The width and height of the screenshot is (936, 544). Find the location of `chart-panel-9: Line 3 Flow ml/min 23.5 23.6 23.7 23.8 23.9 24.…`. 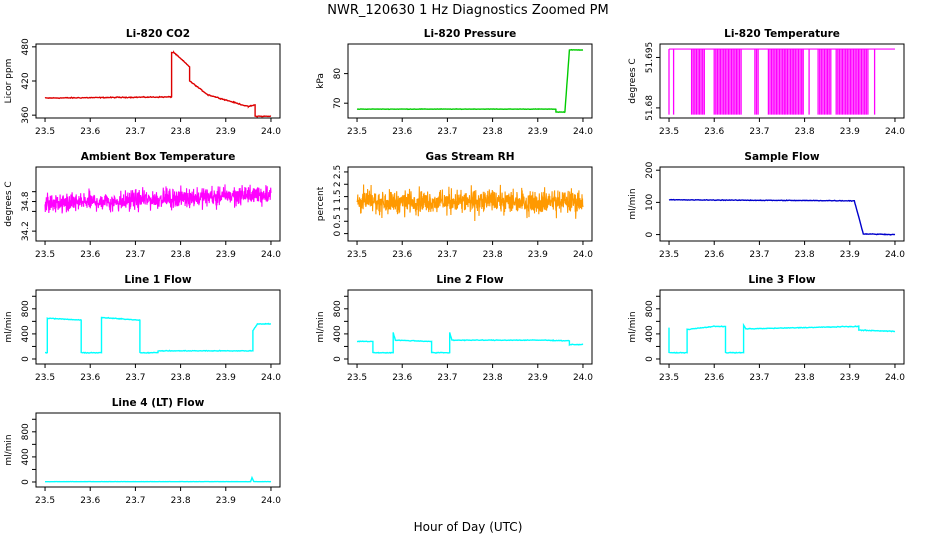

chart-panel-9: Line 3 Flow ml/min 23.5 23.6 23.7 23.8 23.9 24.… is located at coordinates (766, 328).